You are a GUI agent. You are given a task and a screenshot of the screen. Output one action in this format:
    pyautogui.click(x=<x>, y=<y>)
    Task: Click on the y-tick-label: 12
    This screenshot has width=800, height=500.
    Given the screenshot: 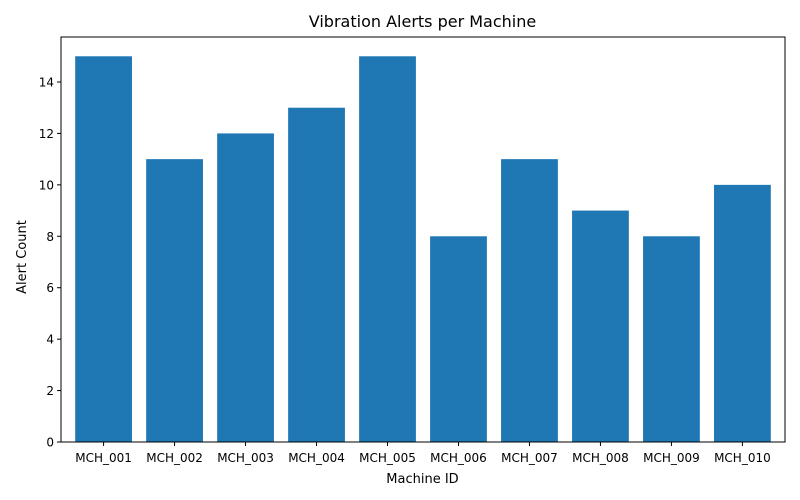 What is the action you would take?
    pyautogui.click(x=46, y=134)
    